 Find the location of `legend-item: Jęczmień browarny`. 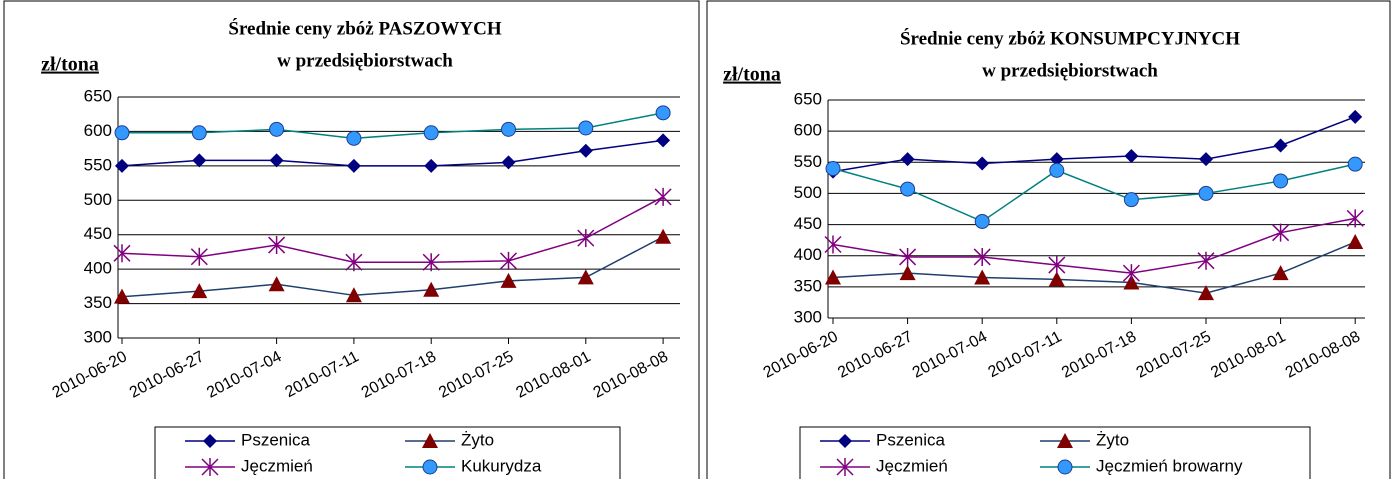

legend-item: Jęczmień browarny is located at coordinates (1141, 465).